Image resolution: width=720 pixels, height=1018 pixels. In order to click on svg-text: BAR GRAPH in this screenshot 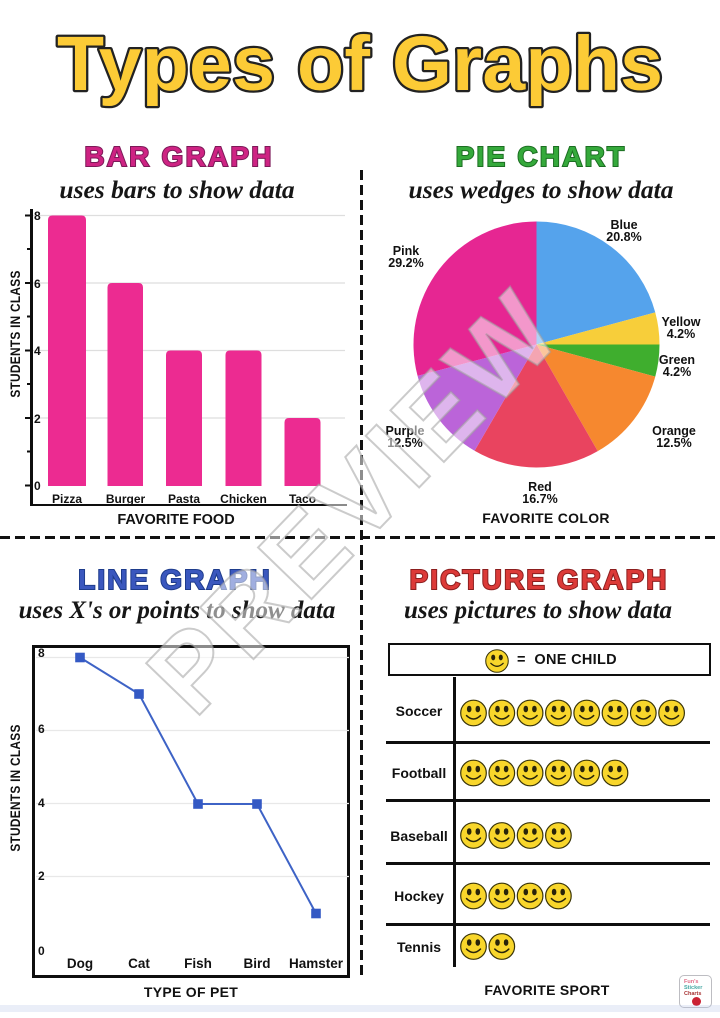, I will do `click(178, 156)`.